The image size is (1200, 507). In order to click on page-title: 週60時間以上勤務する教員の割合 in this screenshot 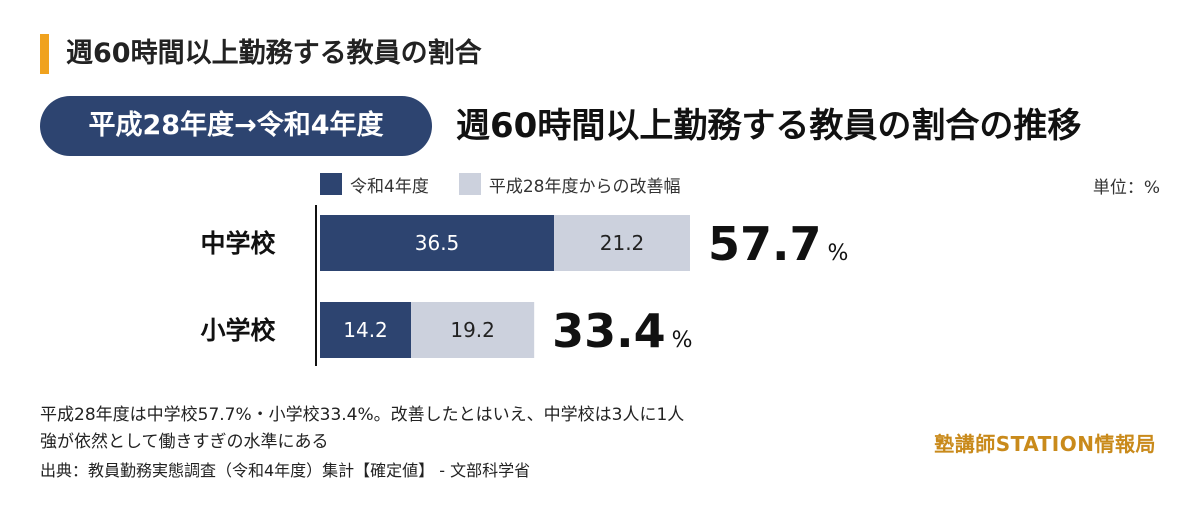, I will do `click(274, 53)`.